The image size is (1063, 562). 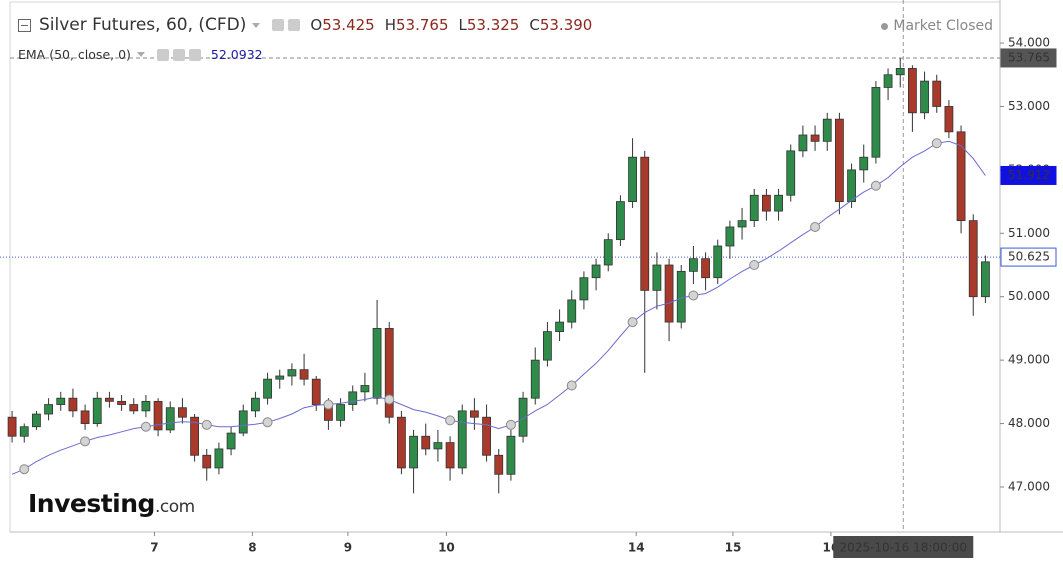 What do you see at coordinates (733, 548) in the screenshot?
I see `x-tick-label: 15` at bounding box center [733, 548].